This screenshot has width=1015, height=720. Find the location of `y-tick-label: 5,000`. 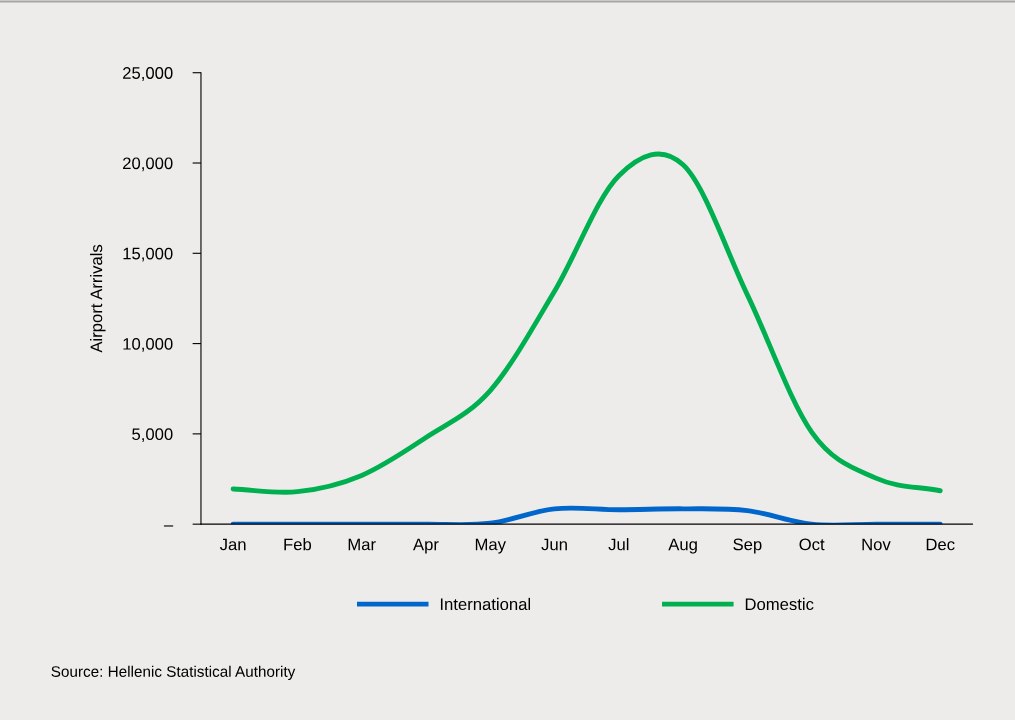

y-tick-label: 5,000 is located at coordinates (152, 435).